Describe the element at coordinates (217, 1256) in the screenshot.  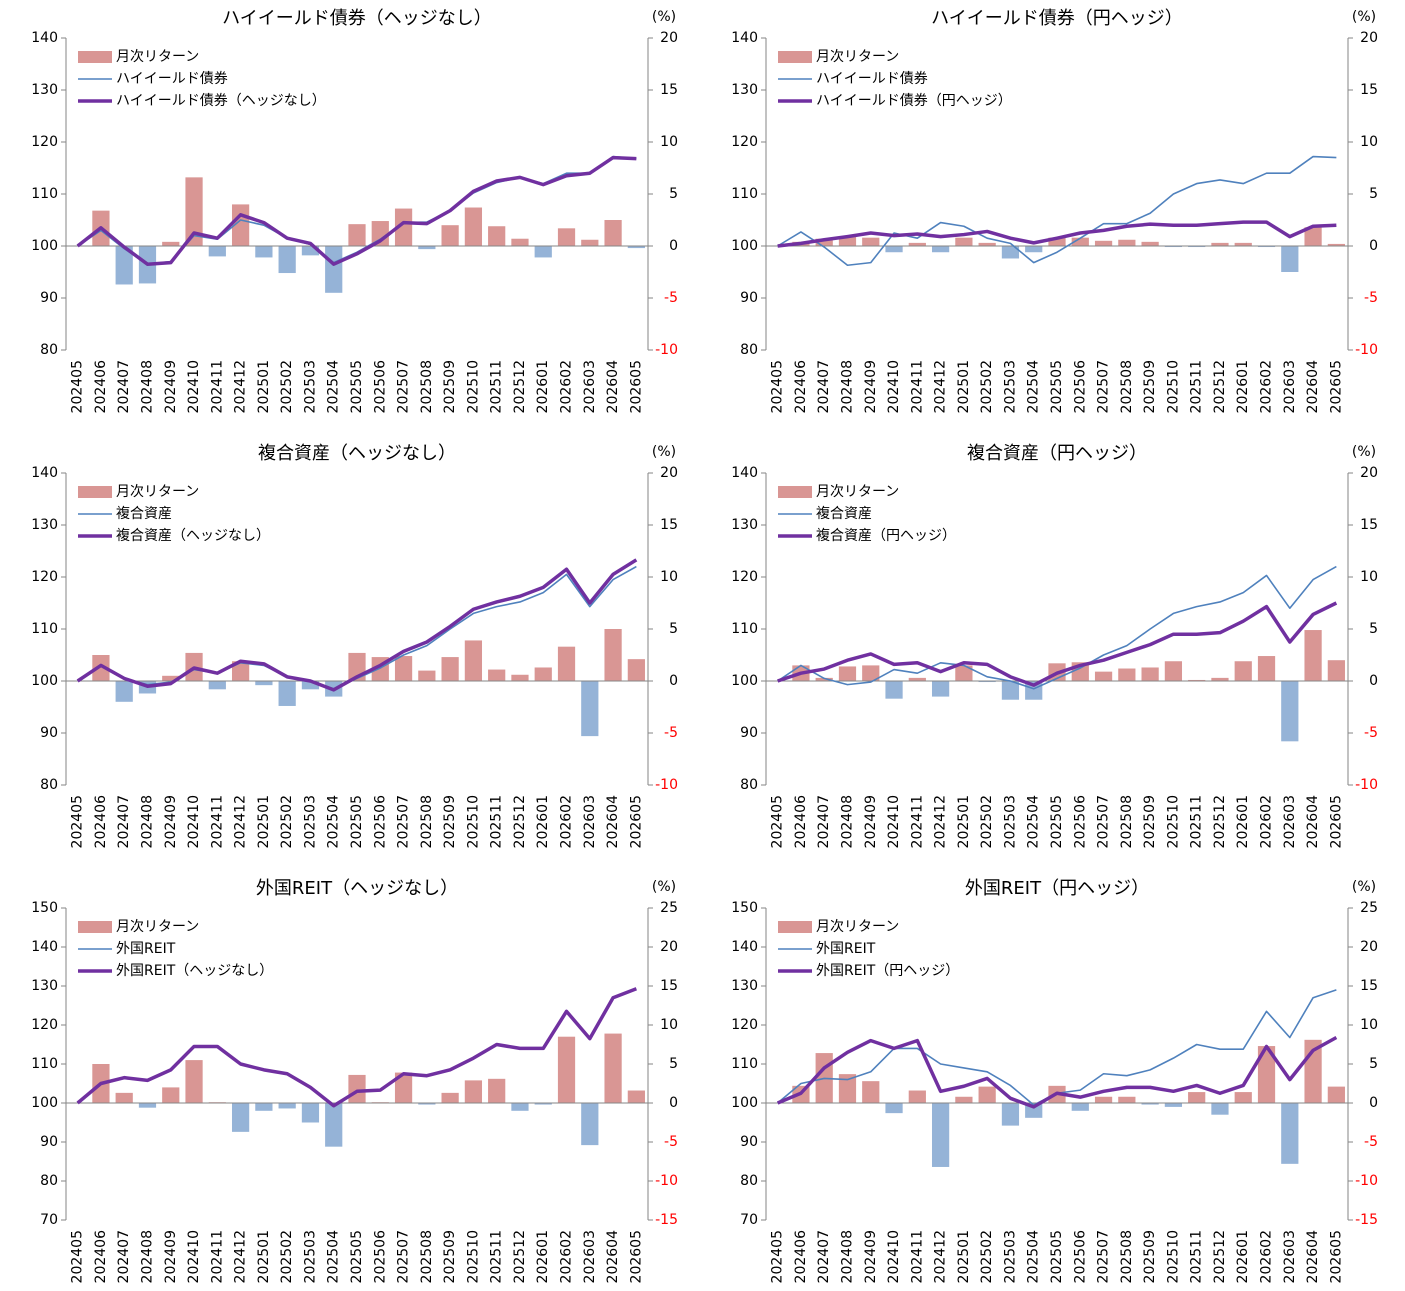
I see `x-tick-label: 202411` at that location.